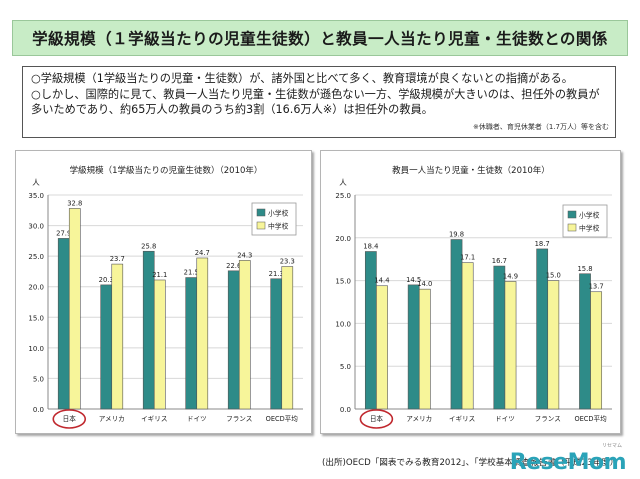 The height and width of the screenshot is (479, 640). I want to click on y-tick-label: 35.0, so click(36, 196).